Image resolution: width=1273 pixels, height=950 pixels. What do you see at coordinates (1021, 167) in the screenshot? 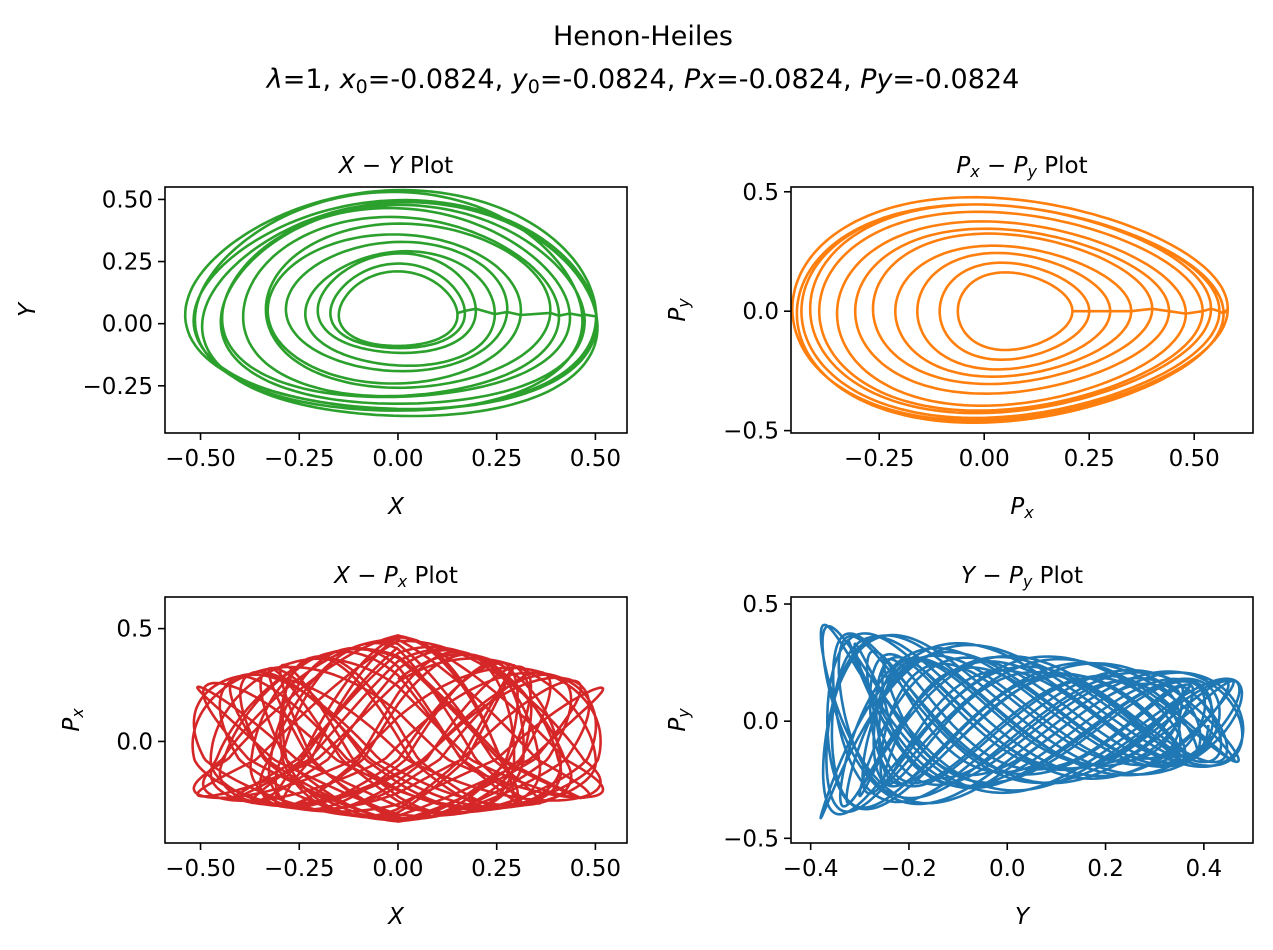
I see `subplot-title-px-py: Px − Py Plot` at bounding box center [1021, 167].